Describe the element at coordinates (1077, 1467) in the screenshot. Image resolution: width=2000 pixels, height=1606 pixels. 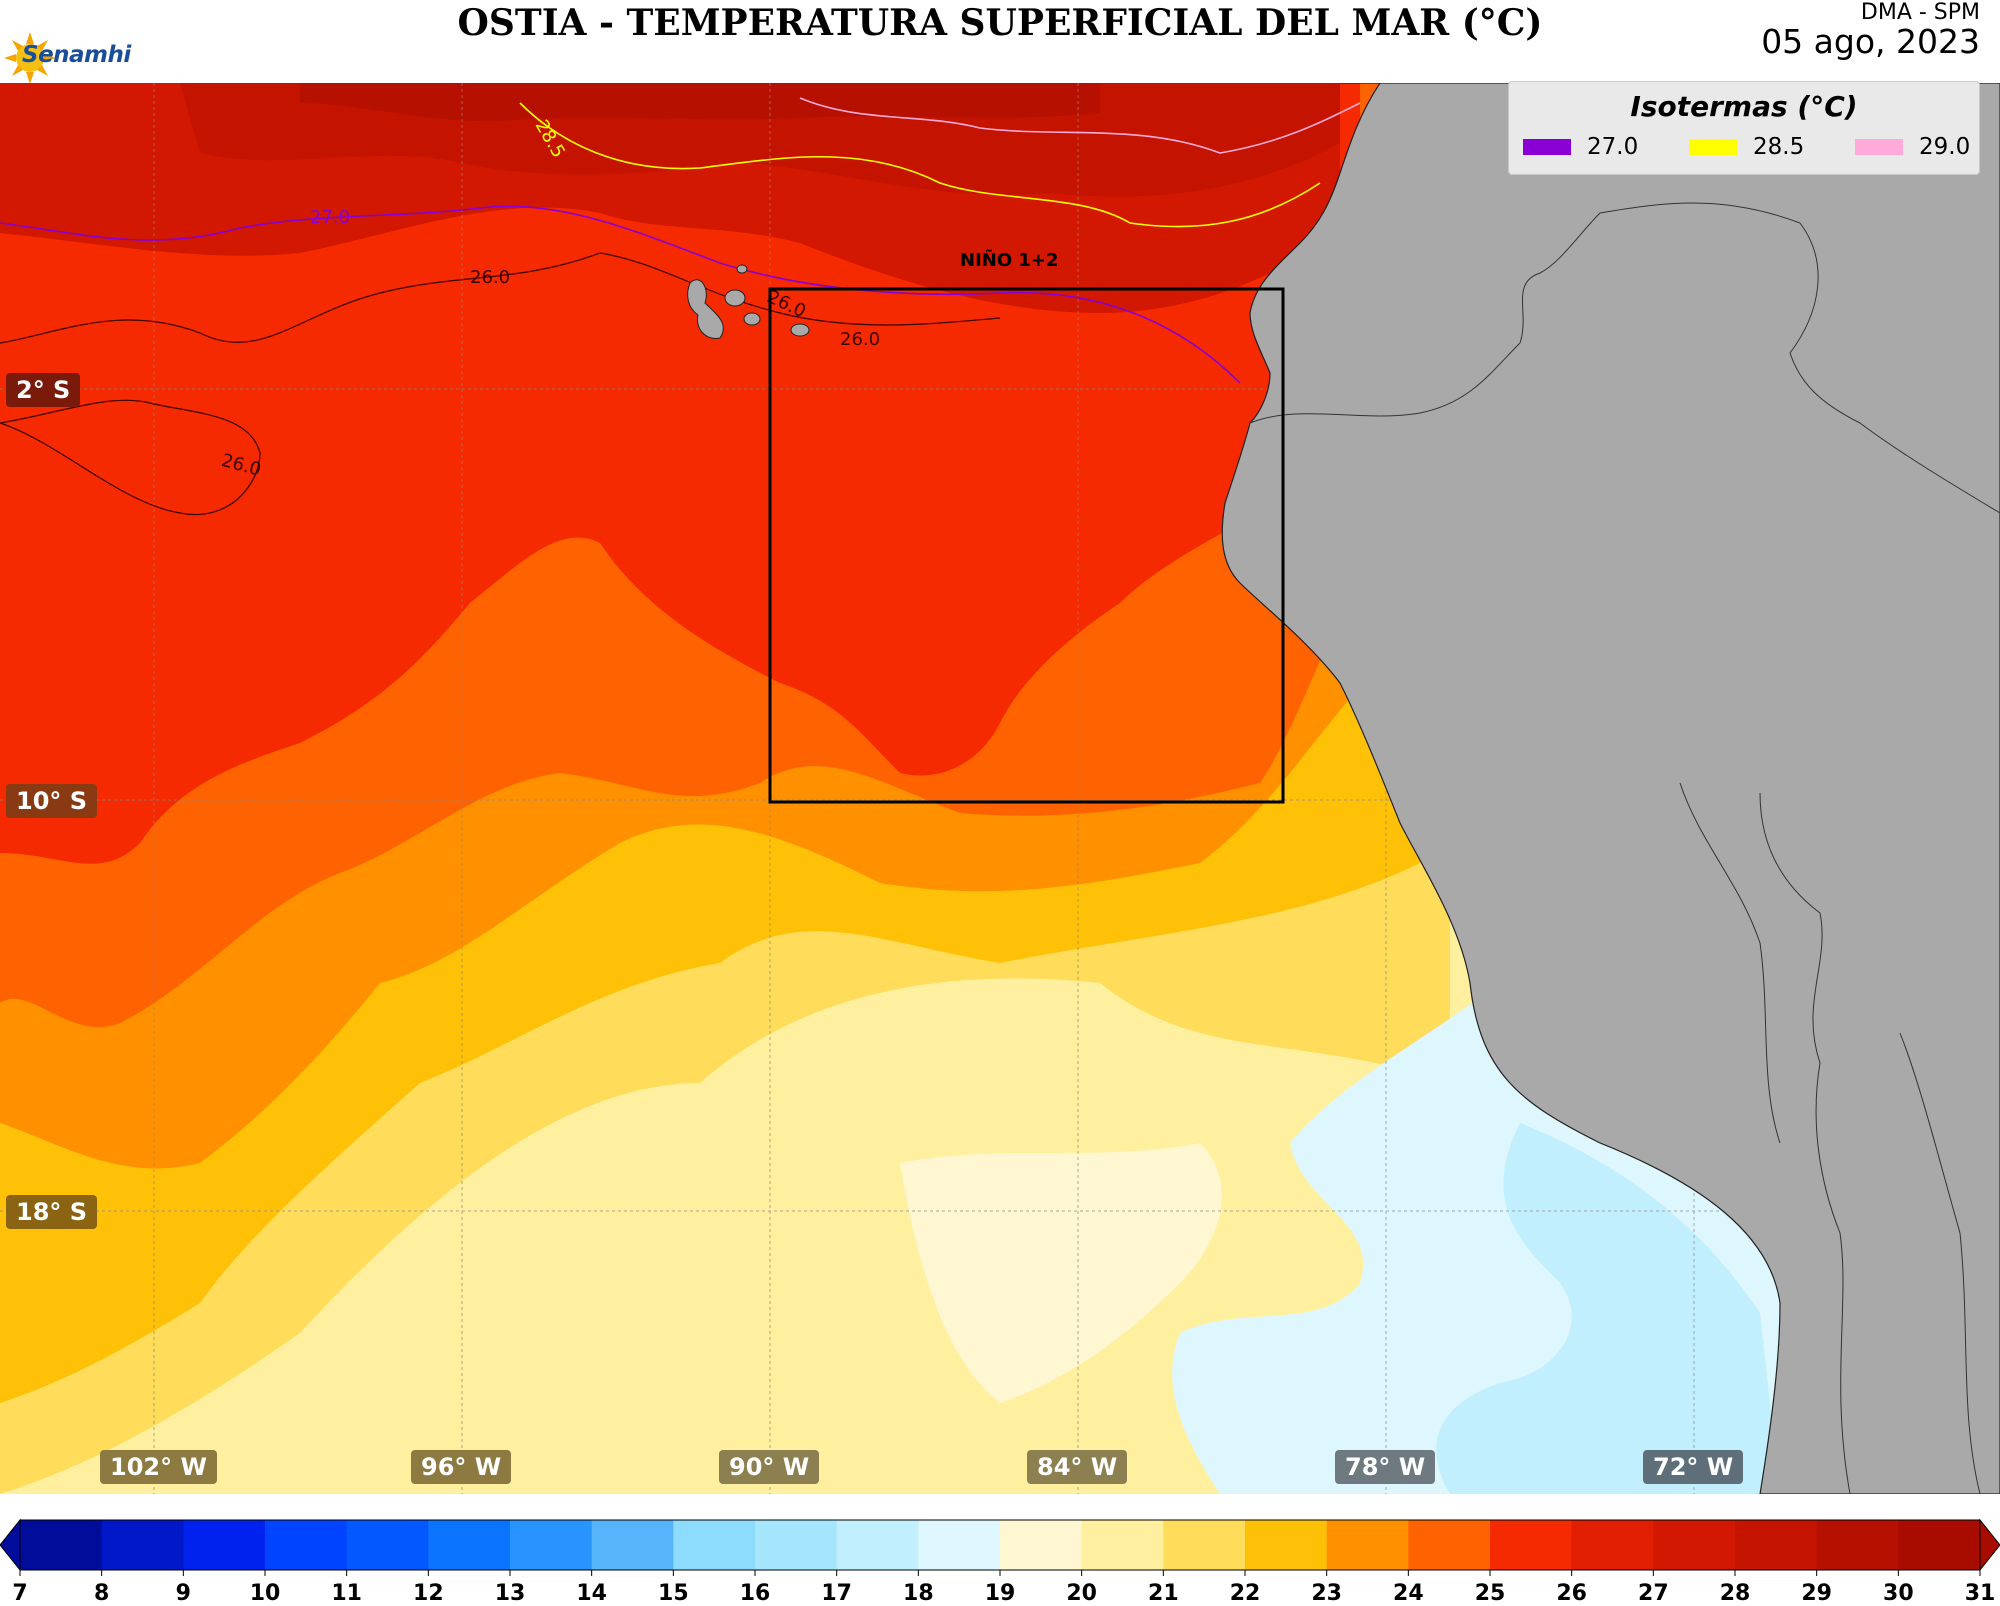
I see `longitude-label: 84° W` at that location.